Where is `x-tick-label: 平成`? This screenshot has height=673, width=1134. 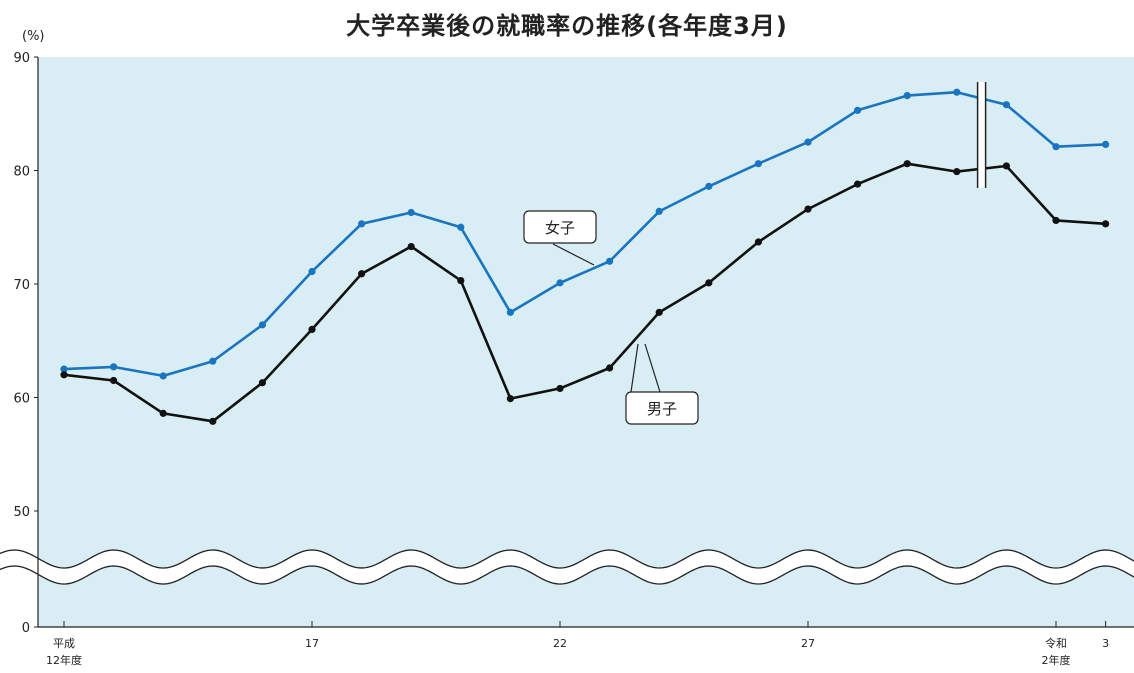
x-tick-label: 平成 is located at coordinates (64, 643).